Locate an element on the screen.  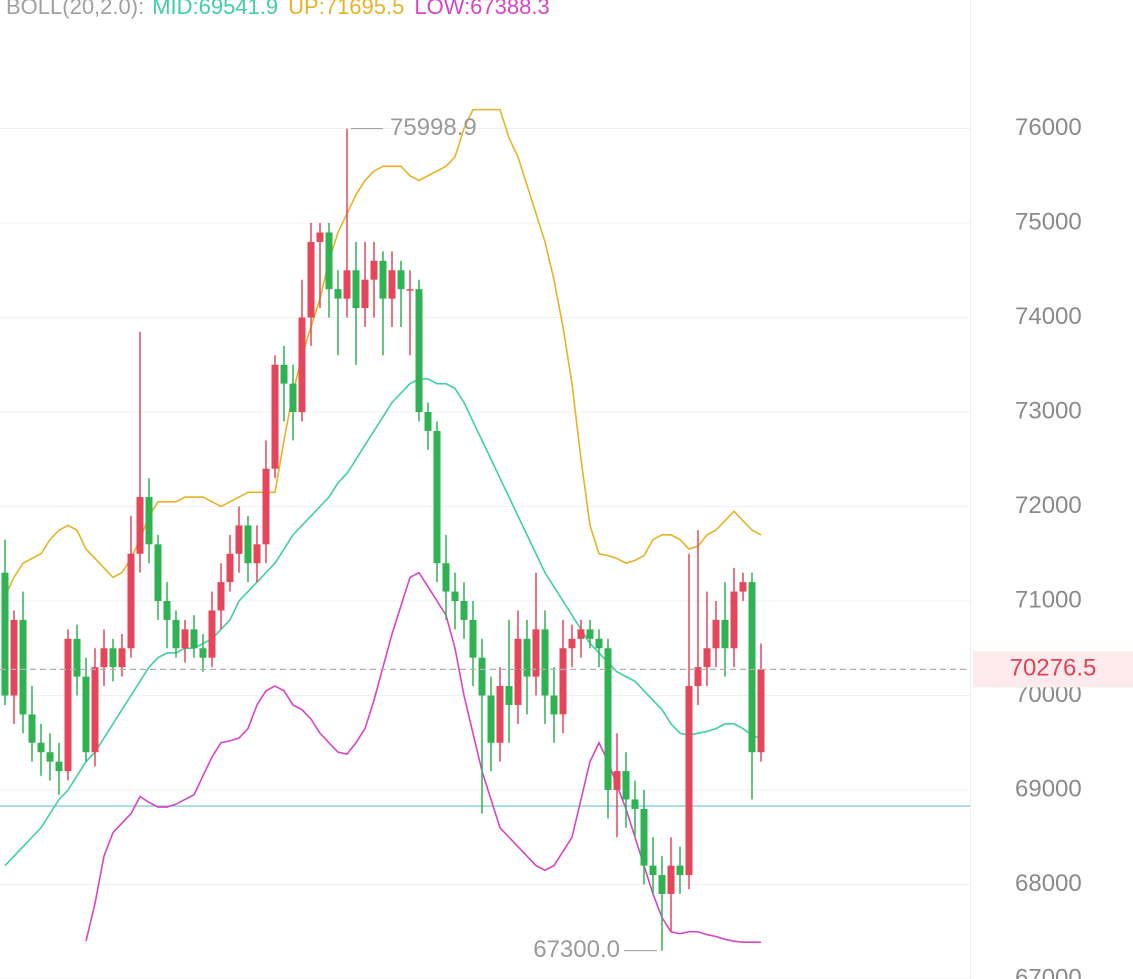
last-price-label: 70276.5 is located at coordinates (1053, 668).